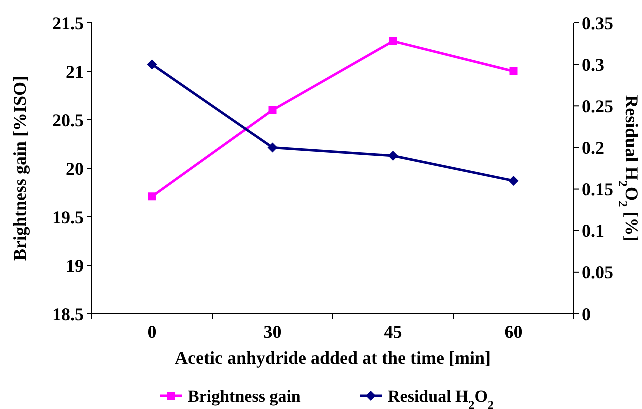  What do you see at coordinates (598, 190) in the screenshot?
I see `y2-tick-label: 0.15` at bounding box center [598, 190].